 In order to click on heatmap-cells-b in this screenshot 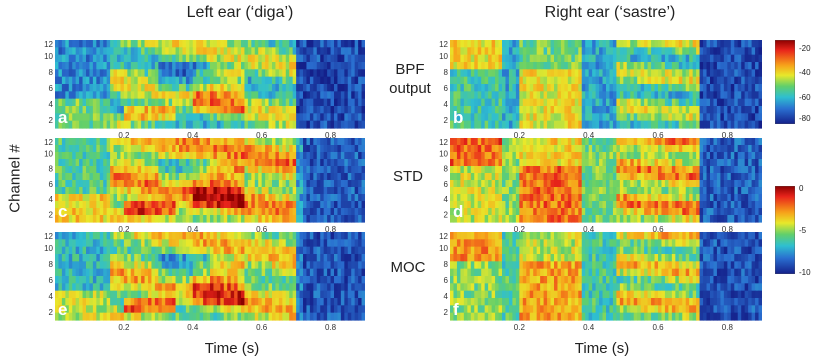, I will do `click(606, 84)`.